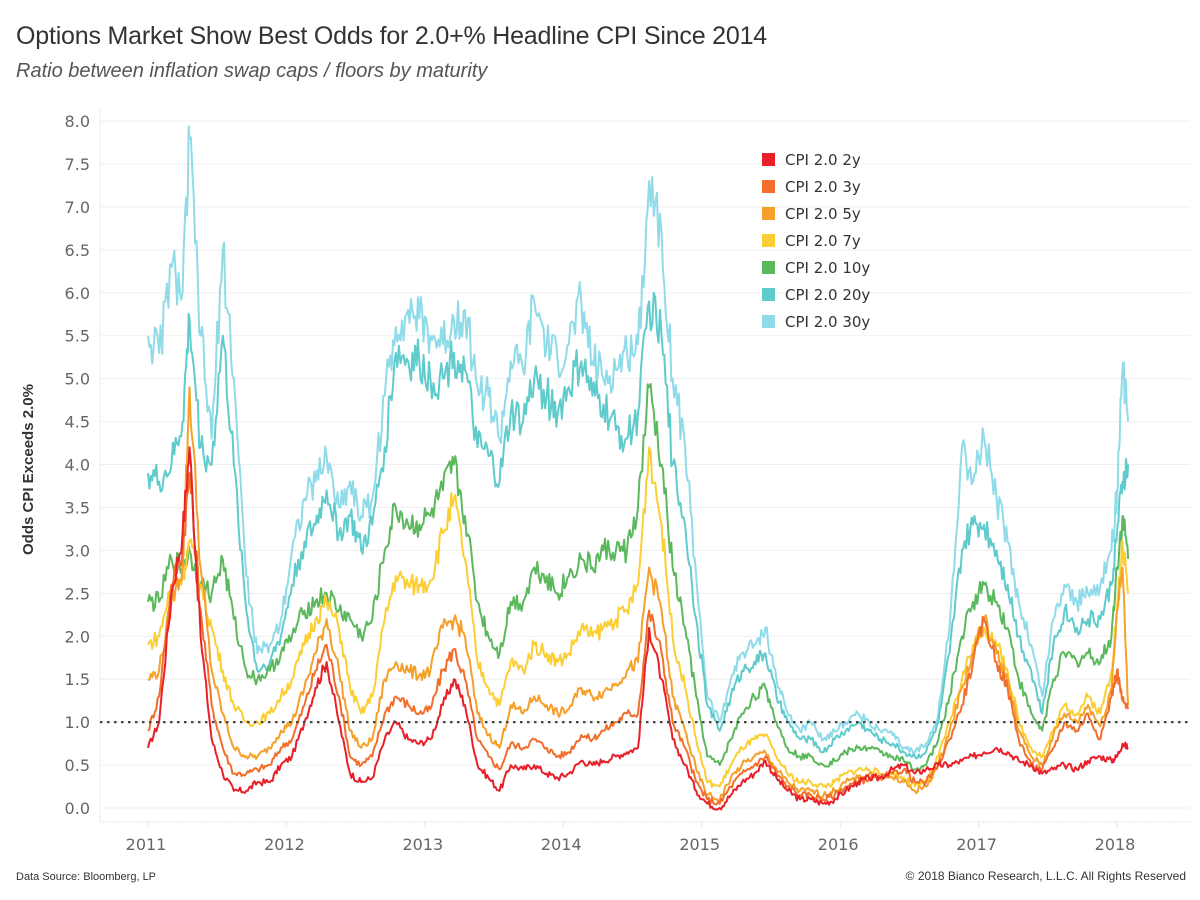  Describe the element at coordinates (77, 808) in the screenshot. I see `y-tick-label: 0.0` at that location.